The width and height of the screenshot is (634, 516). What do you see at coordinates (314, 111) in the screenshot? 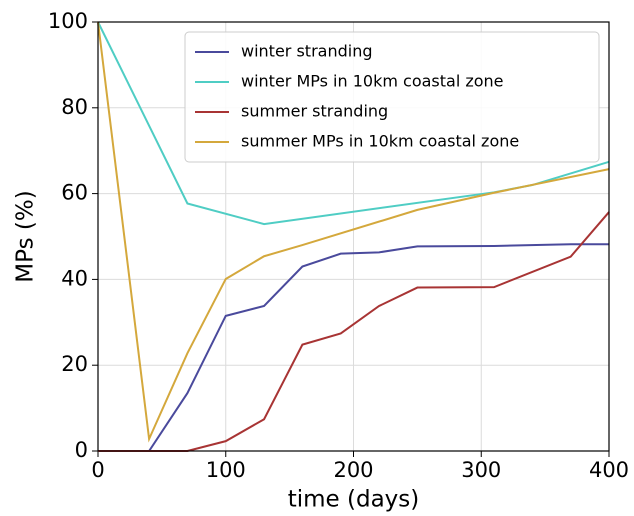
I see `legend-label: summer stranding` at bounding box center [314, 111].